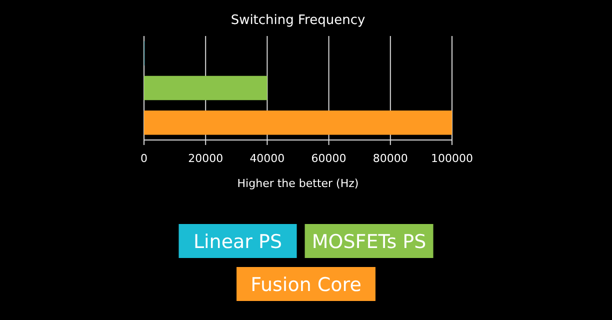  I want to click on x-axis-title: Higher the better (Hz), so click(298, 183).